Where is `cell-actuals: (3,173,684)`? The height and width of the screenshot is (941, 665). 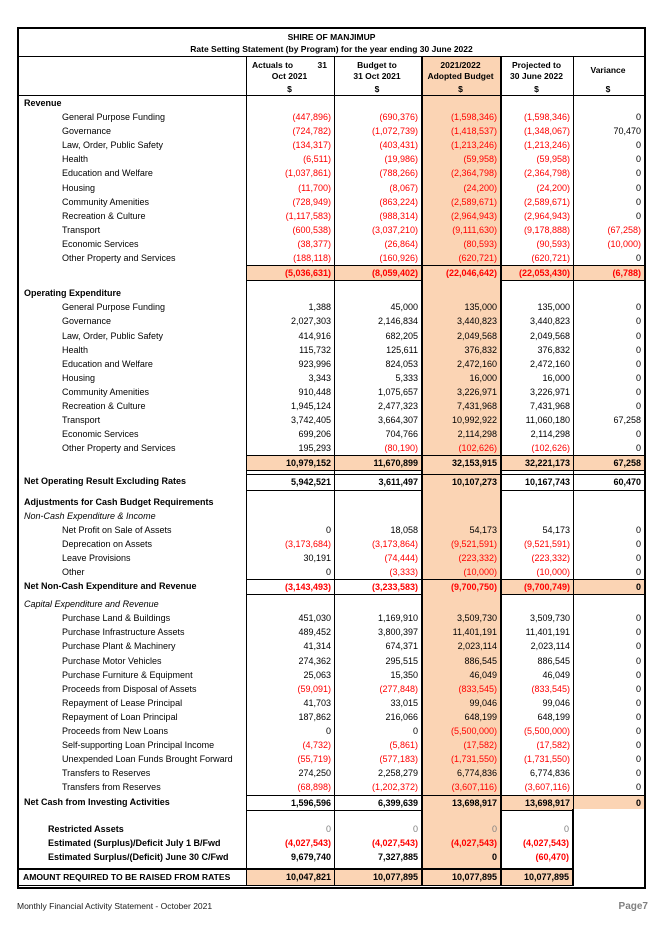 cell-actuals: (3,173,684) is located at coordinates (291, 543).